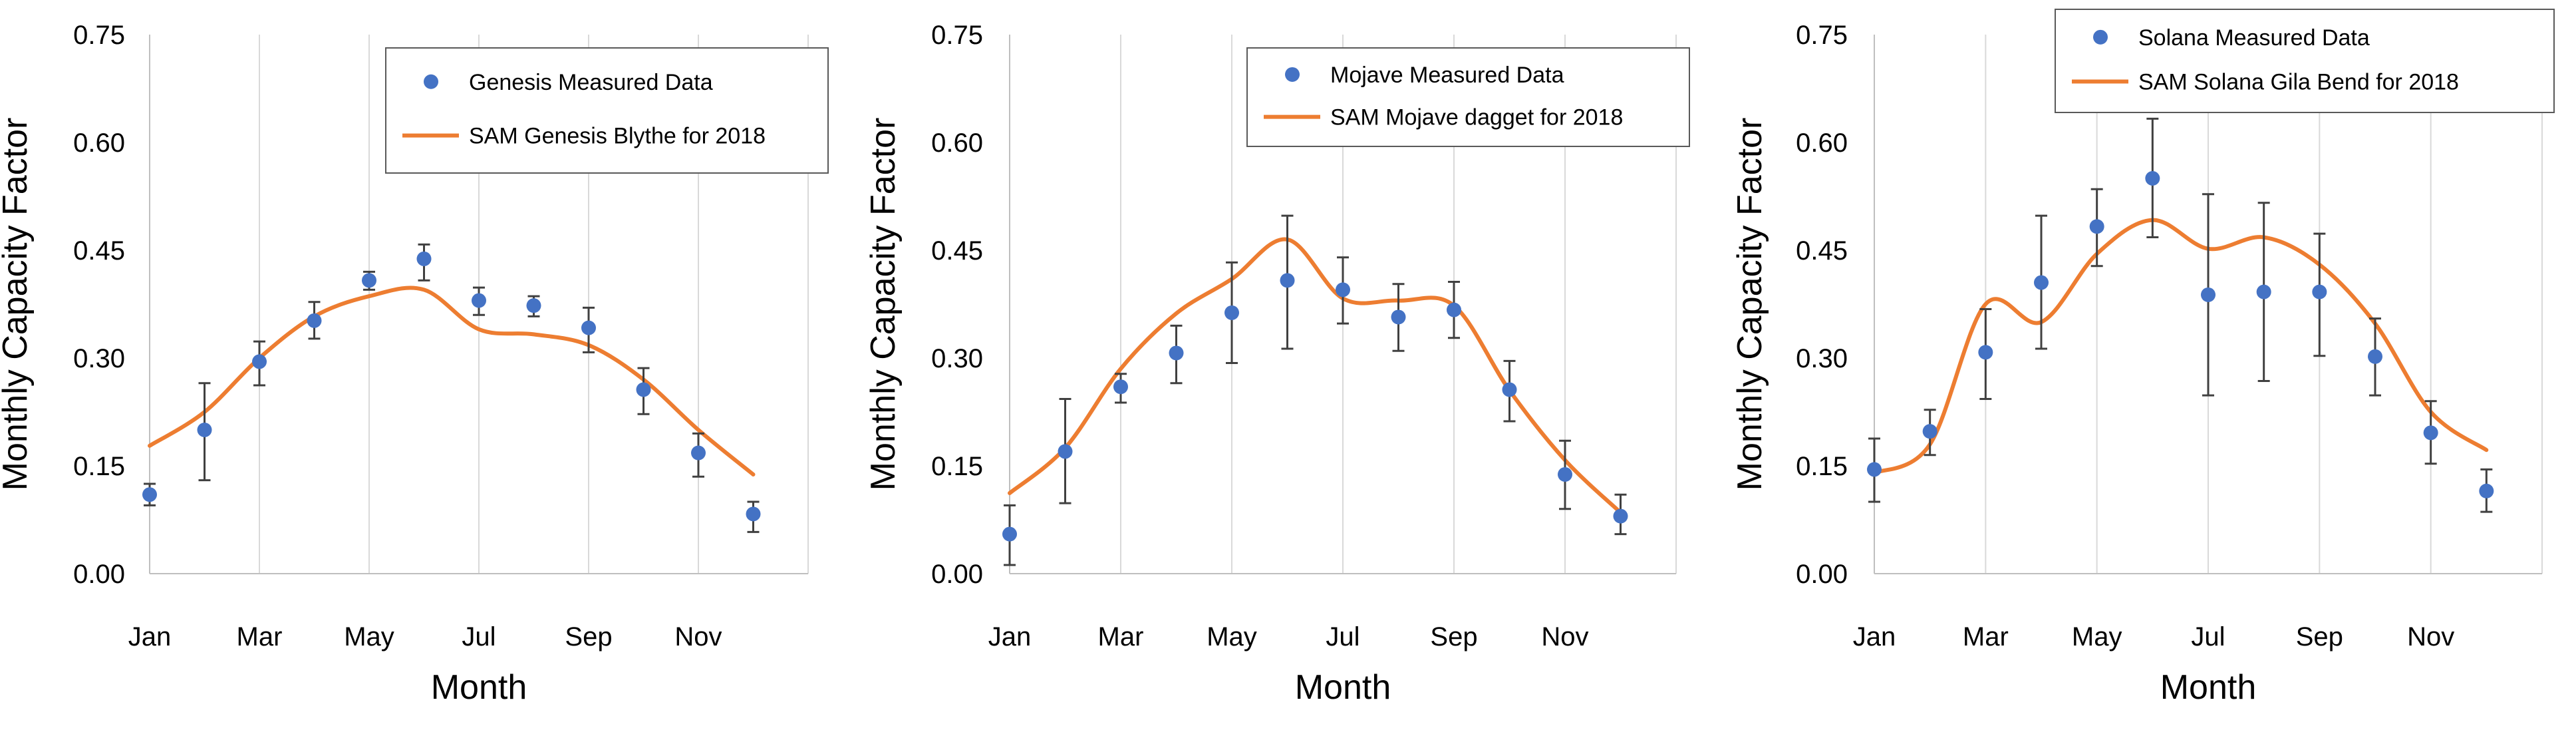 Image resolution: width=2576 pixels, height=752 pixels. What do you see at coordinates (2254, 38) in the screenshot?
I see `legend-label-measured: Solana Measured Data` at bounding box center [2254, 38].